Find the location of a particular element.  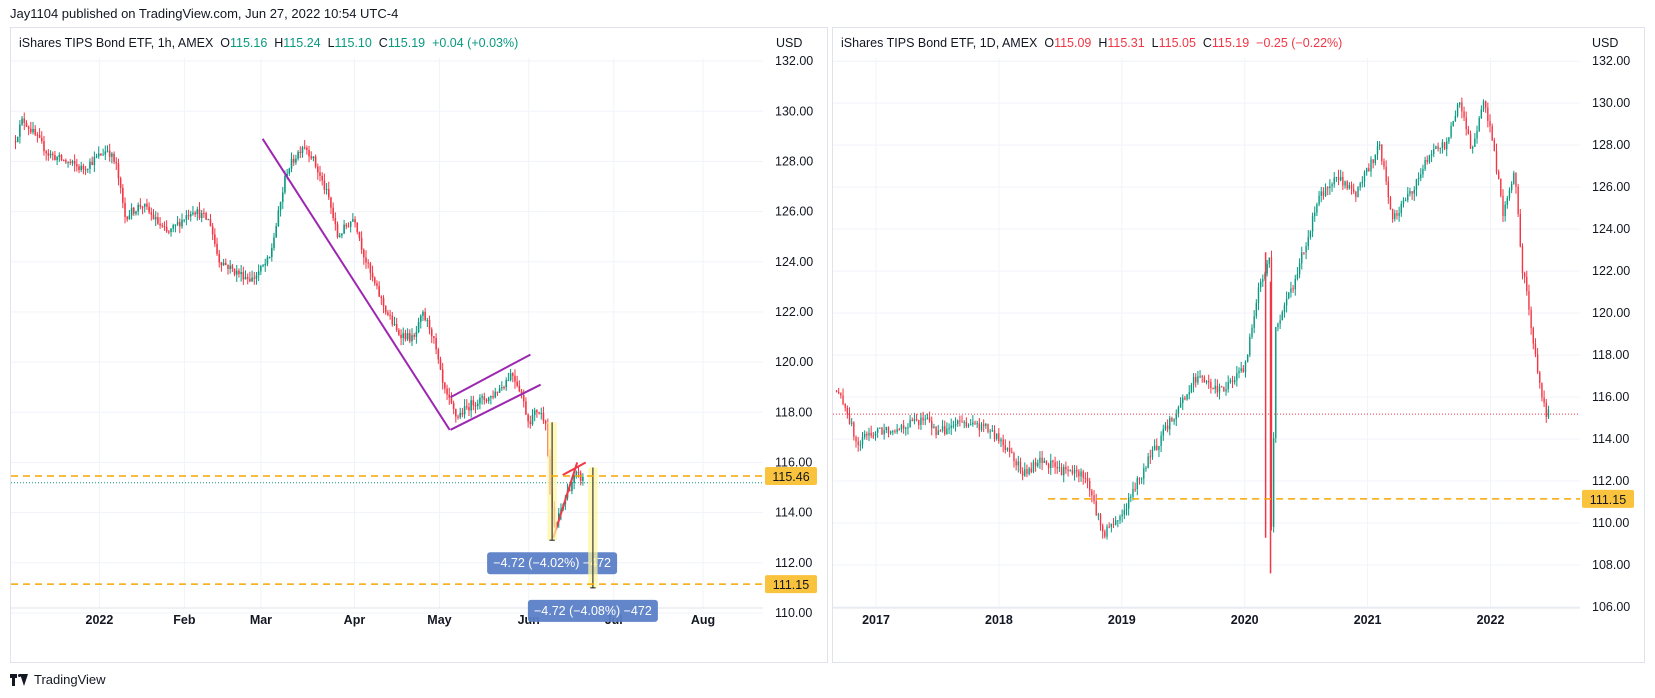

x-tick-label: 2017 is located at coordinates (876, 620).